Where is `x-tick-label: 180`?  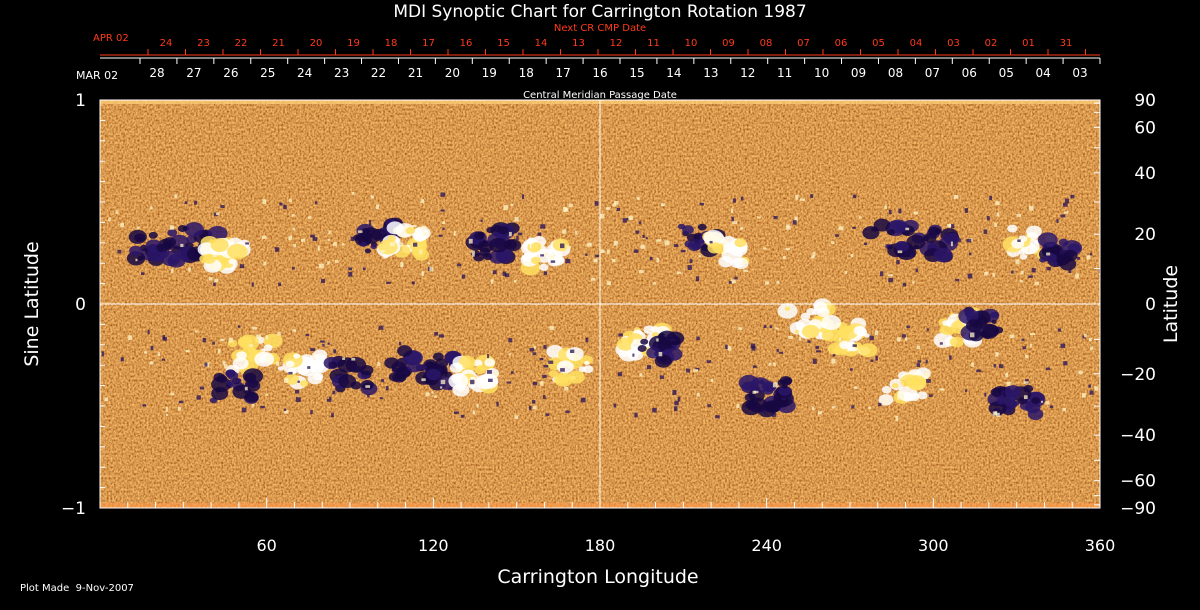 x-tick-label: 180 is located at coordinates (600, 545).